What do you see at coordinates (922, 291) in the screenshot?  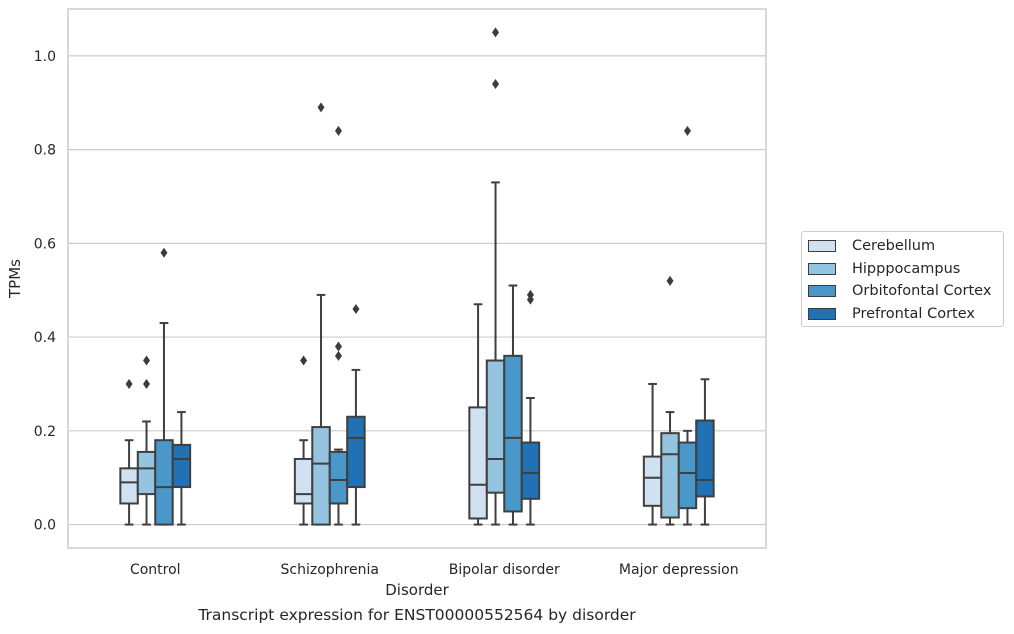 I see `legend-label: Orbitofontal Cortex` at bounding box center [922, 291].